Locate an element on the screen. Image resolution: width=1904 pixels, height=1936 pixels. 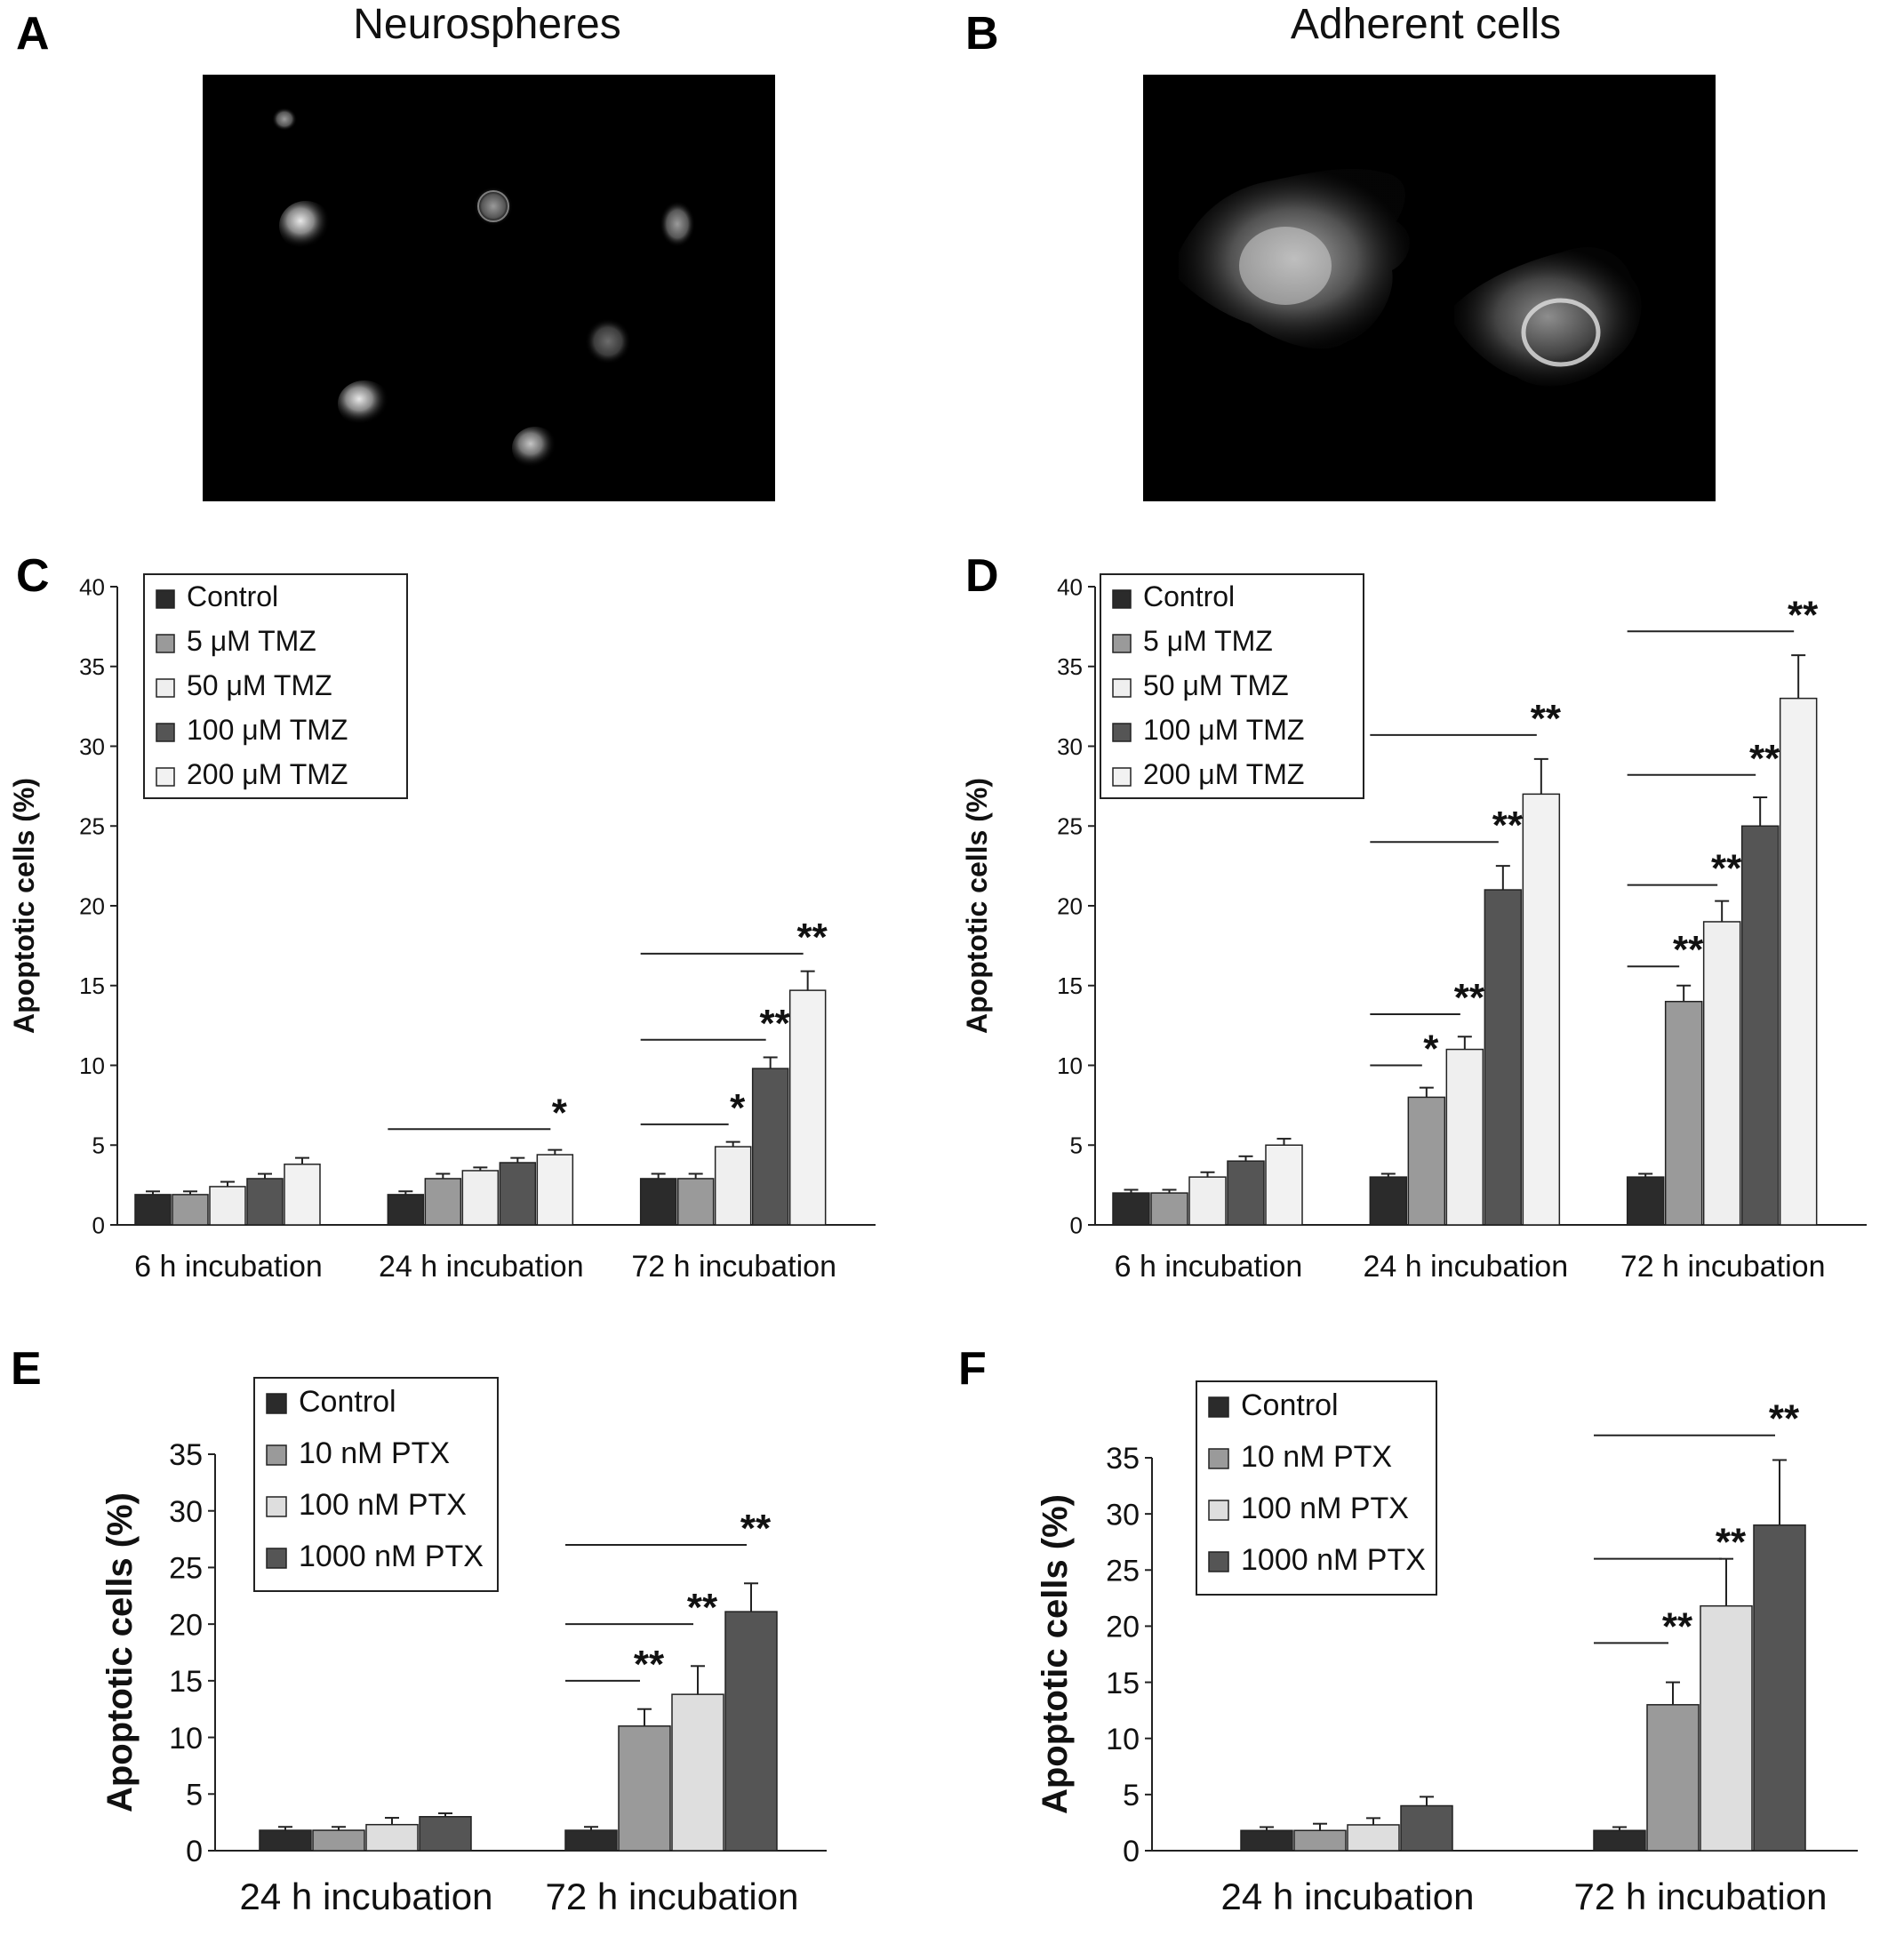
panel-title-adherent-cells: Adherent cells is located at coordinates (1426, 24).